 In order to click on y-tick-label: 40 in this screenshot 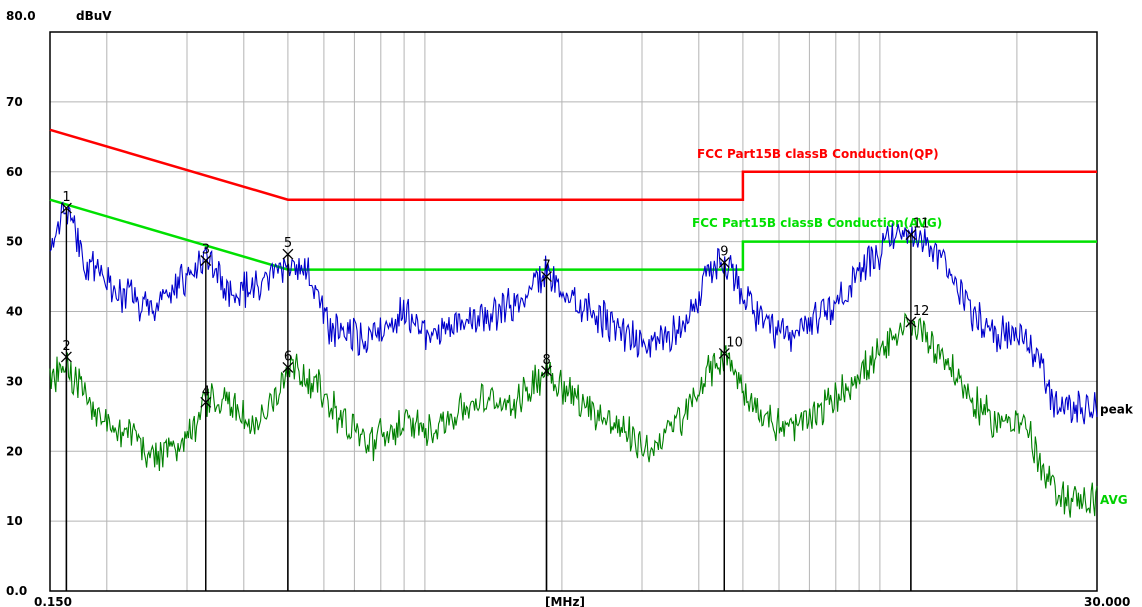, I will do `click(14, 312)`.